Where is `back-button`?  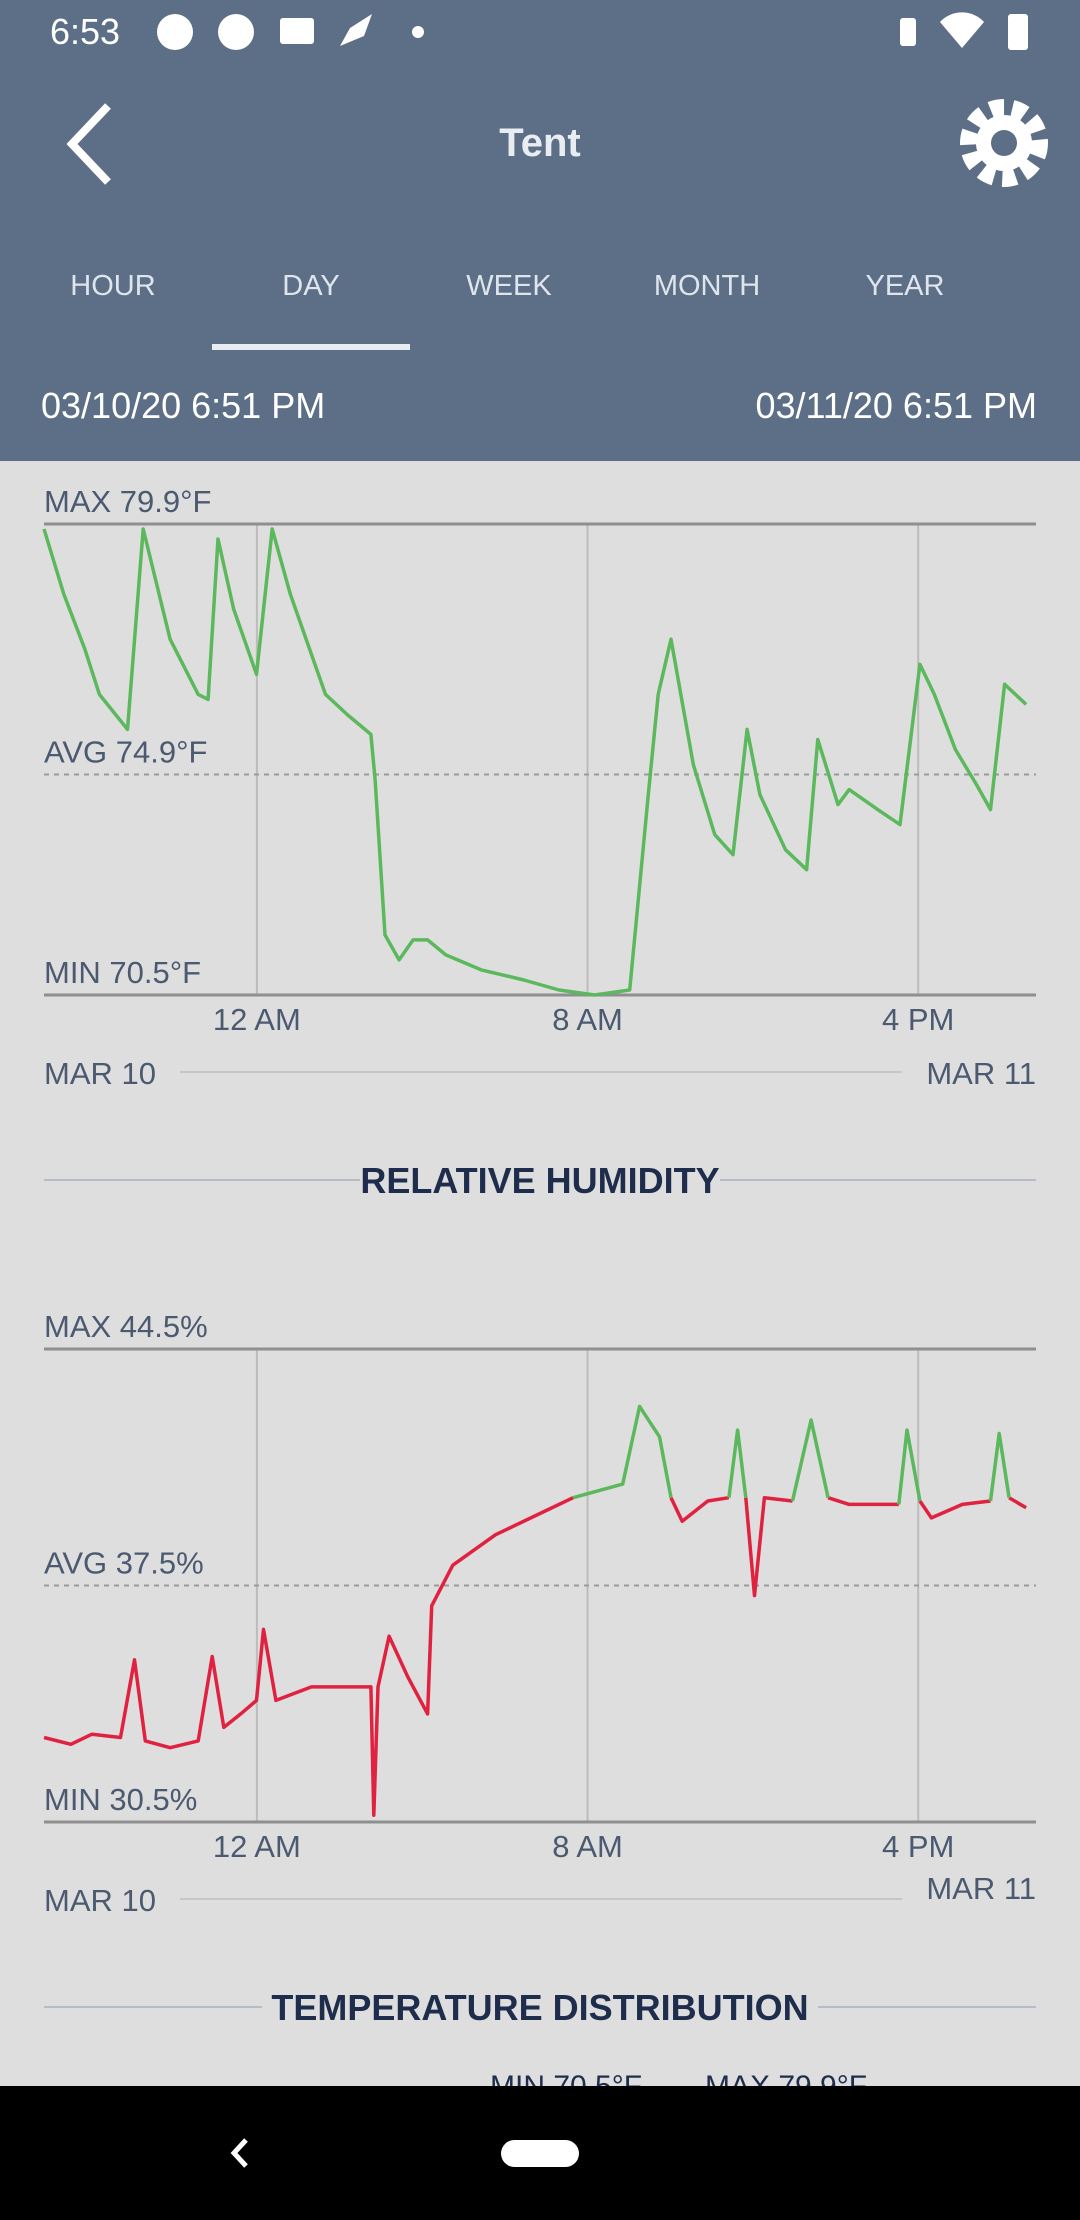 back-button is located at coordinates (88, 144).